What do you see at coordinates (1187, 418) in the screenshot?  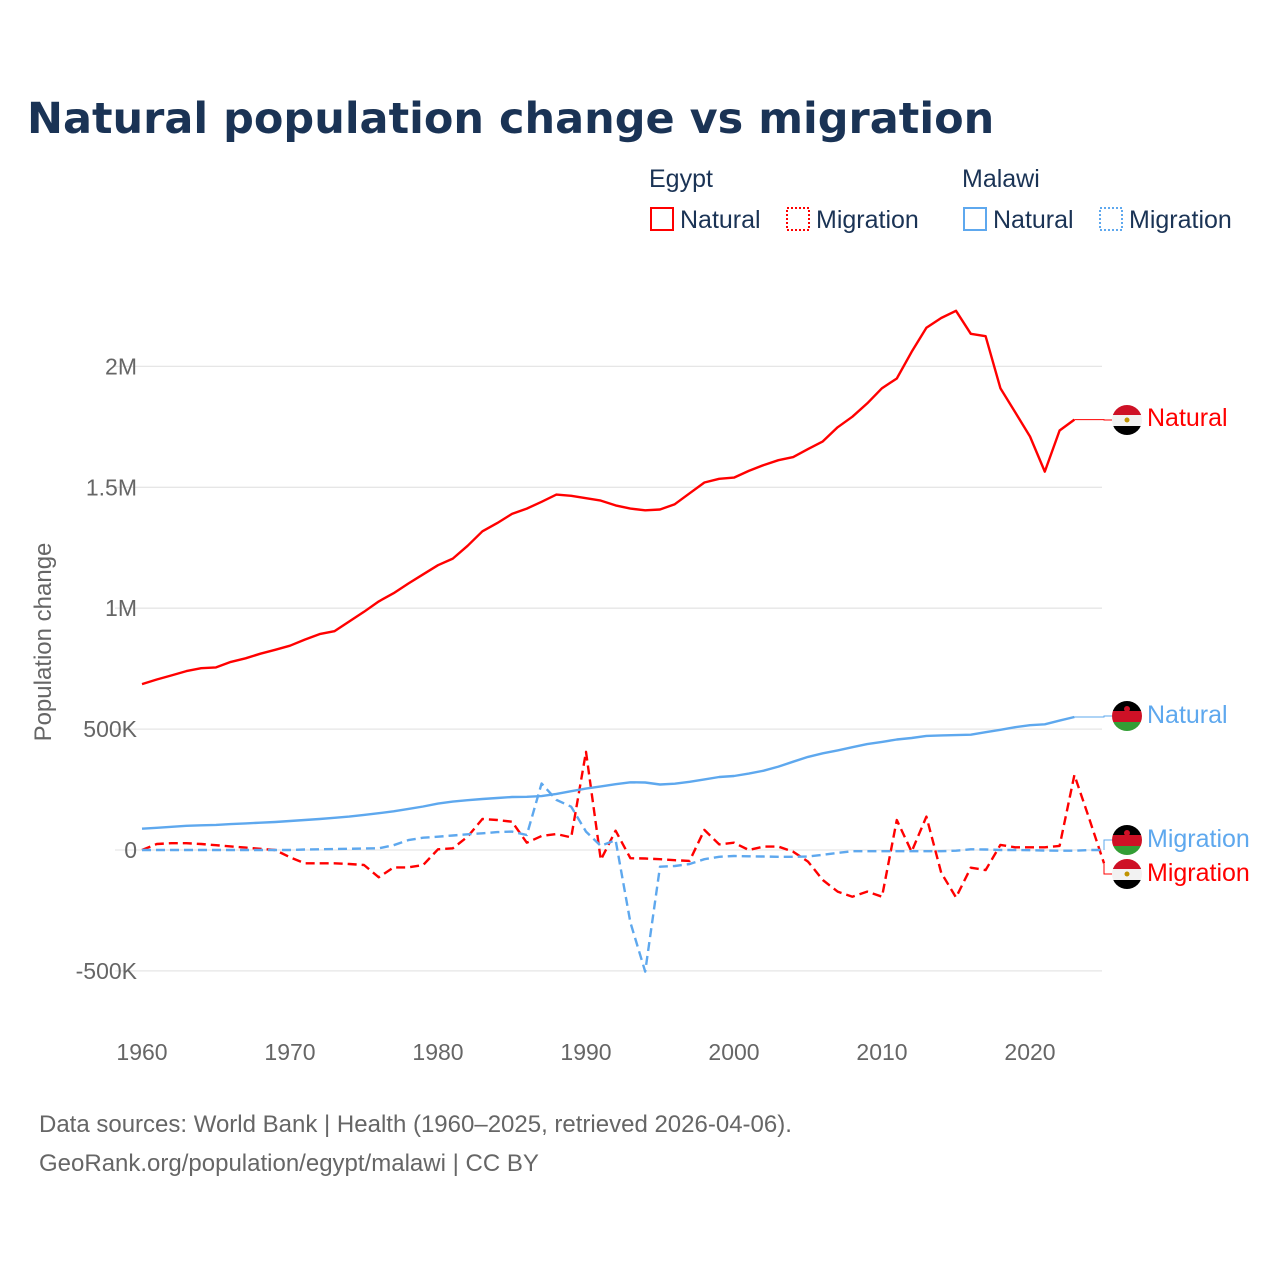 I see `end-label-egypt-natural: Natural` at bounding box center [1187, 418].